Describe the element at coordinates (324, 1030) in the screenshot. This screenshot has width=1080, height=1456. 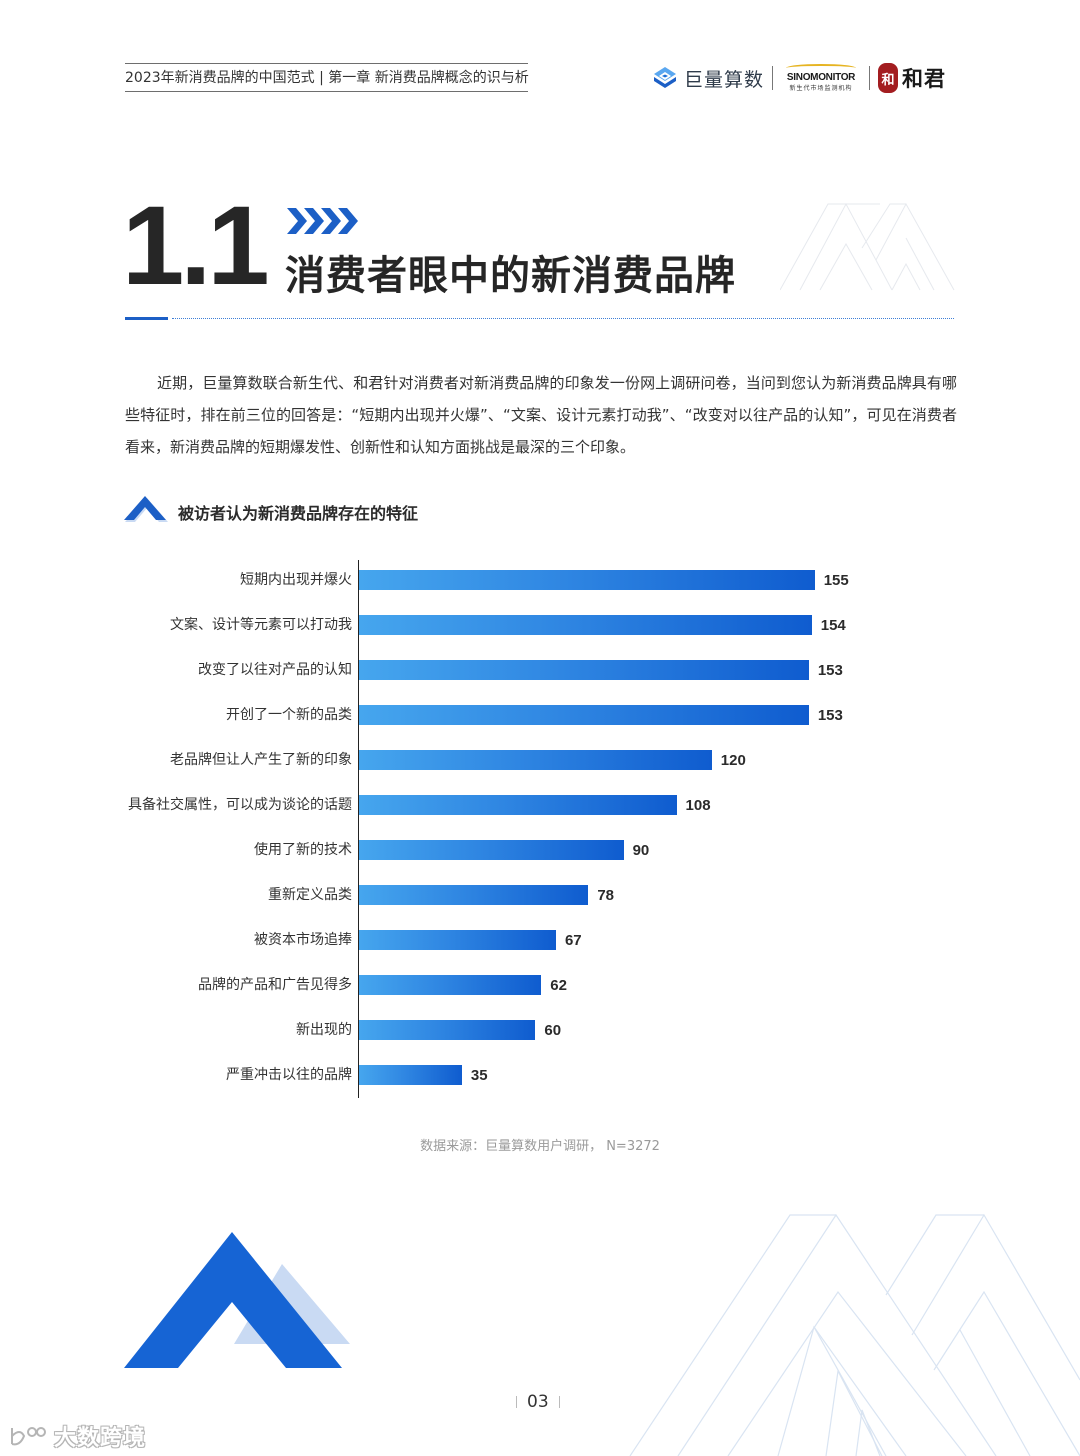
I see `bar-label: 新出现的` at that location.